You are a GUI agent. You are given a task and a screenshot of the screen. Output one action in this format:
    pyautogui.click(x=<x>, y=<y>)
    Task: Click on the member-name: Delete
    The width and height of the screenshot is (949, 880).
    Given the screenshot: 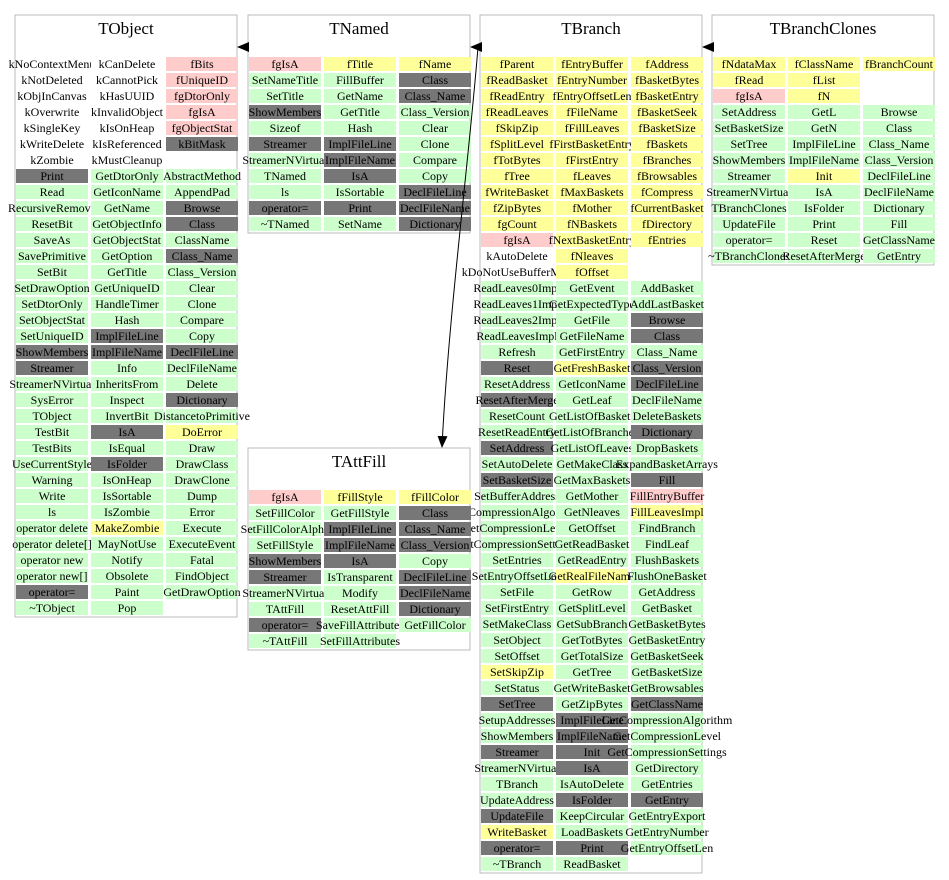 What is the action you would take?
    pyautogui.click(x=201, y=384)
    